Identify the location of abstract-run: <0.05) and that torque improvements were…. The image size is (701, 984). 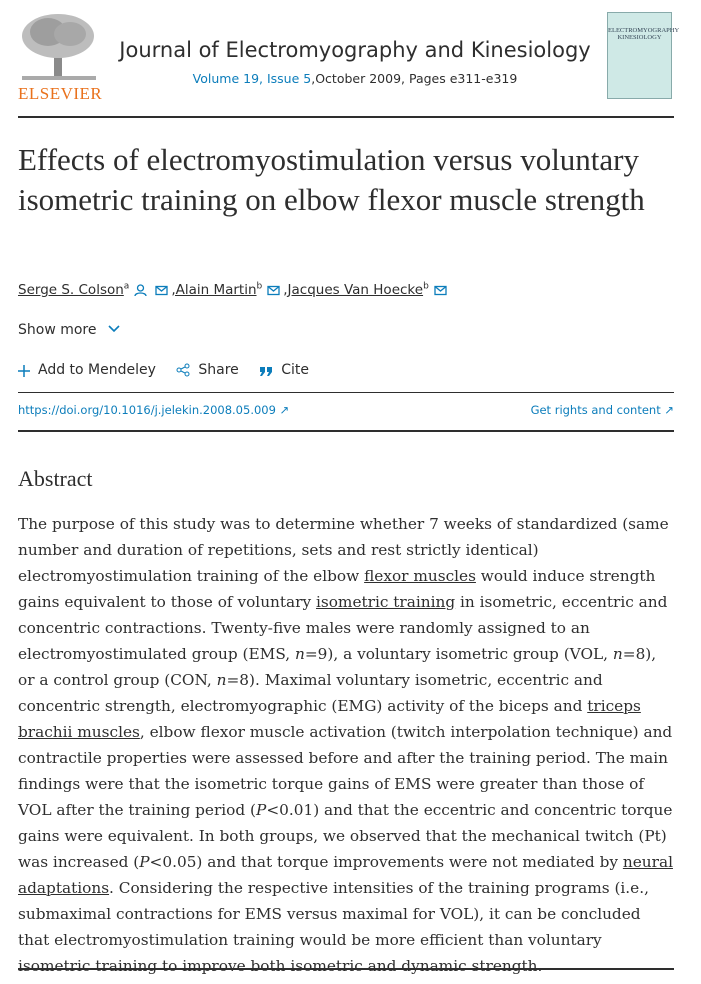
(386, 862).